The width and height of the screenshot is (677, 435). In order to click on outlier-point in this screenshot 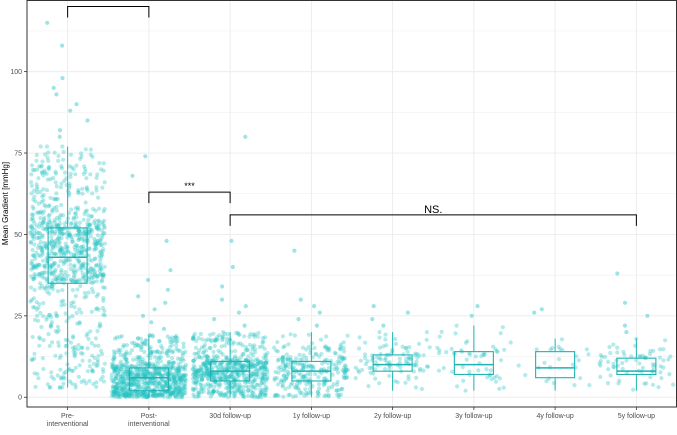, I will do `click(314, 306)`.